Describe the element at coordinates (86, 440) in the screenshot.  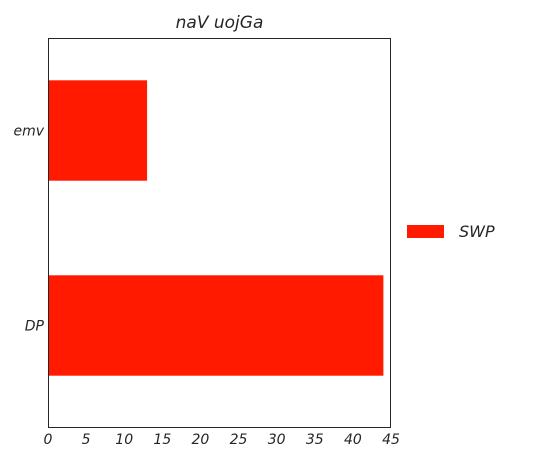
I see `x-tick-label: 5` at that location.